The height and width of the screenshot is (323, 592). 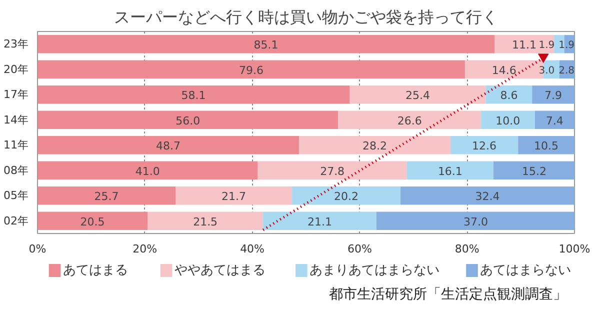 What do you see at coordinates (448, 294) in the screenshot?
I see `text: 都市生活研究所「生活定点観測調査」` at bounding box center [448, 294].